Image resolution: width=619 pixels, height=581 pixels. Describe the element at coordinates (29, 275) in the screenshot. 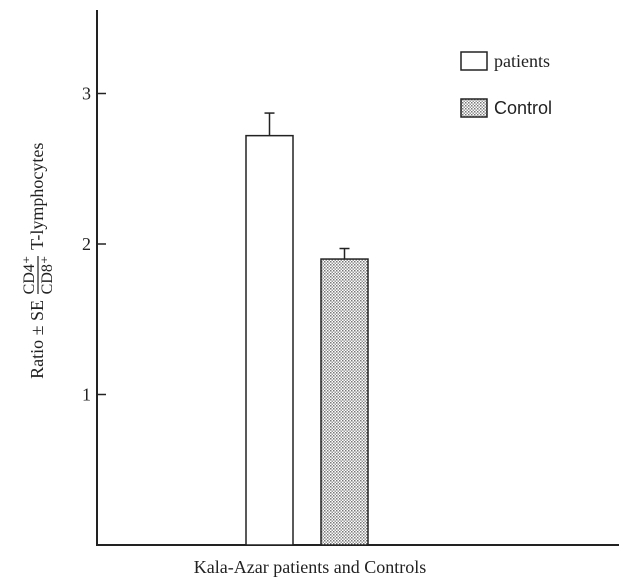

I see `y-label-numerator: CD4⁺` at that location.